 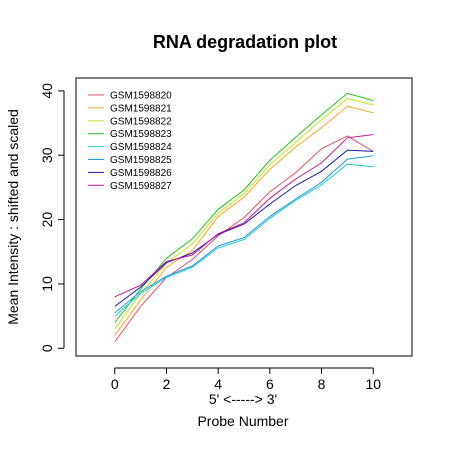 What do you see at coordinates (141, 186) in the screenshot?
I see `legend-label: GSM1598827` at bounding box center [141, 186].